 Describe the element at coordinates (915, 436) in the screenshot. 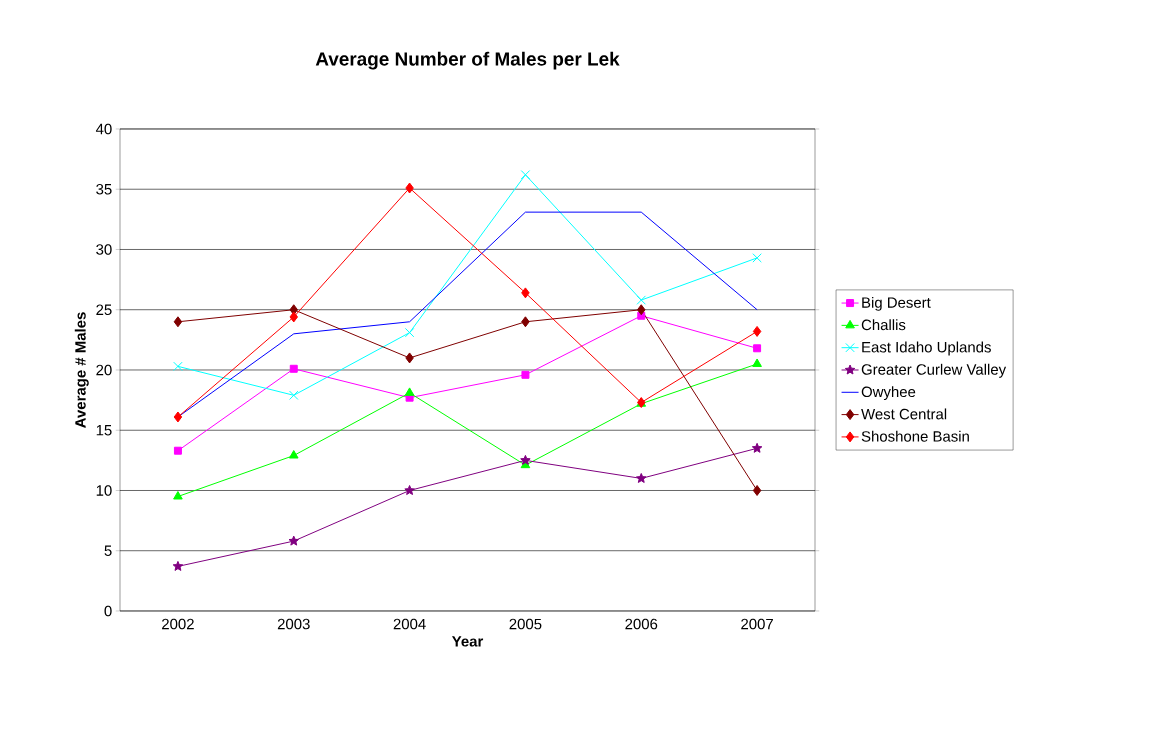

I see `legend-label: Shoshone Basin` at that location.